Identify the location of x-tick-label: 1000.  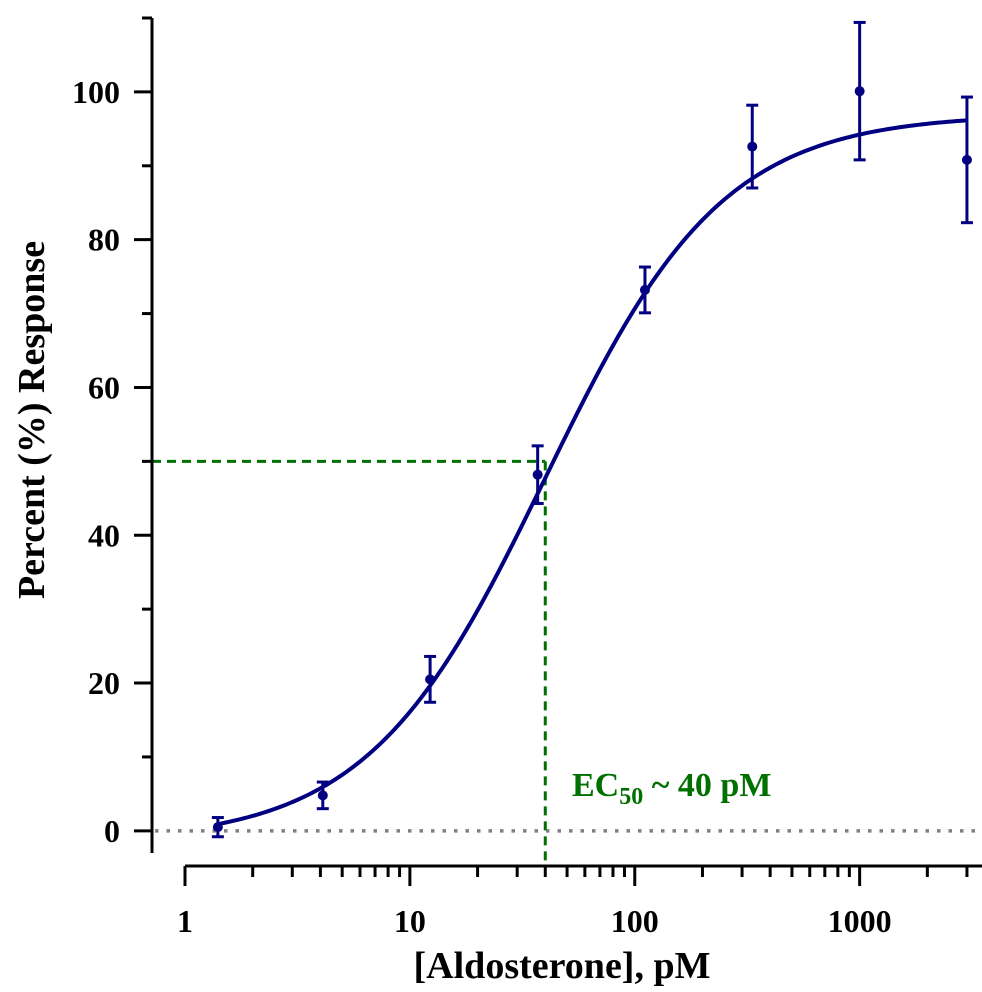
(860, 921).